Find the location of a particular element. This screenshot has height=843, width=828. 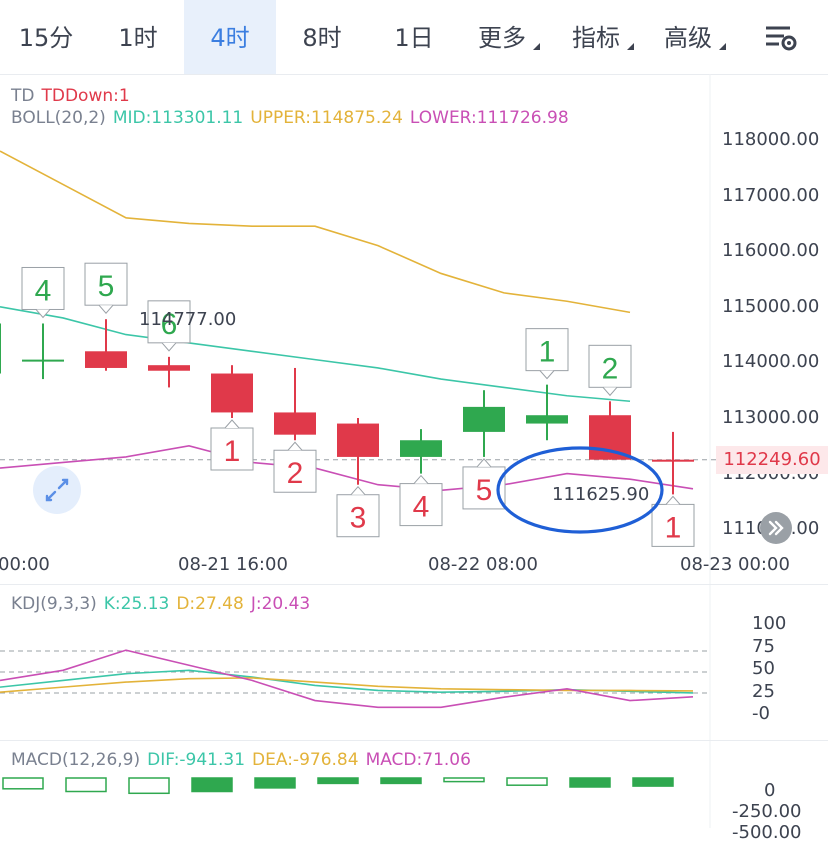

expand-chart-button is located at coordinates (57, 490).